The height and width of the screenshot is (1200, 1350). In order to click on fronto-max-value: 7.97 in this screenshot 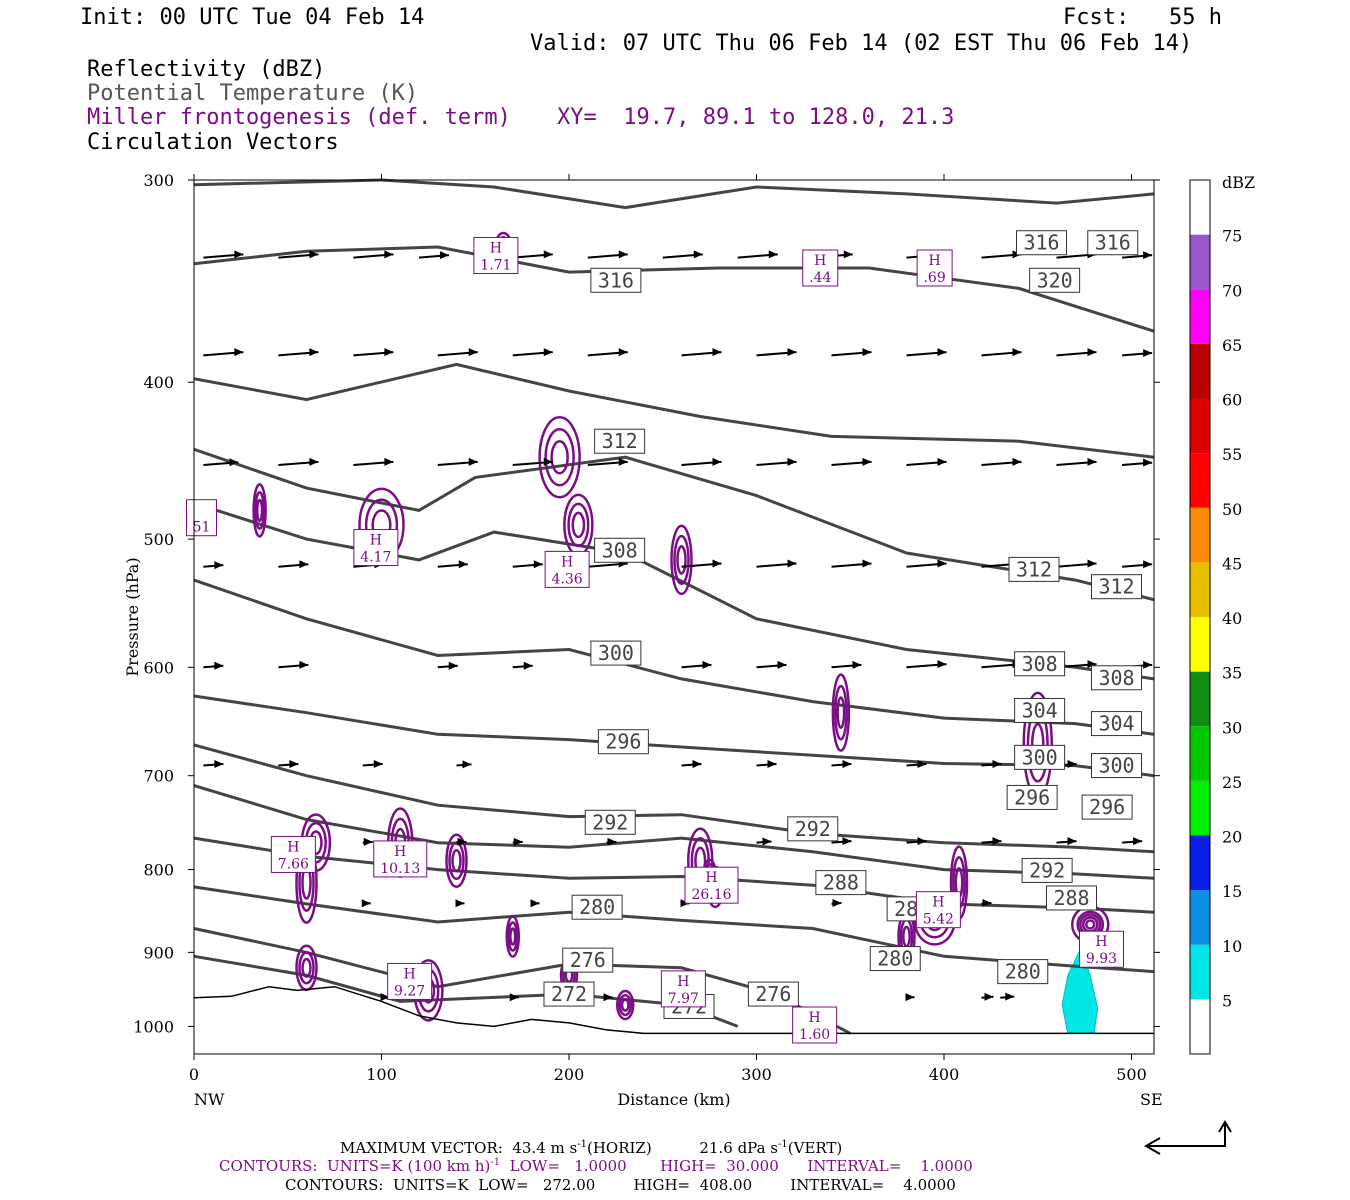, I will do `click(683, 999)`.